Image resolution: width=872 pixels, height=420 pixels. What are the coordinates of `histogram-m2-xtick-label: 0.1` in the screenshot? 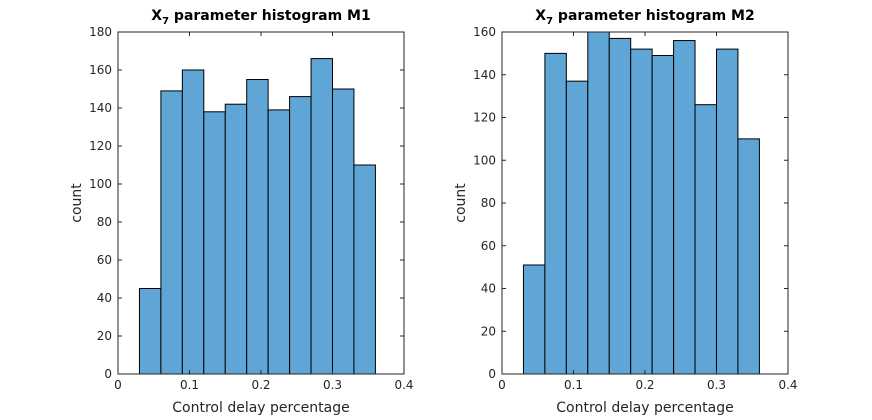 It's located at (573, 385).